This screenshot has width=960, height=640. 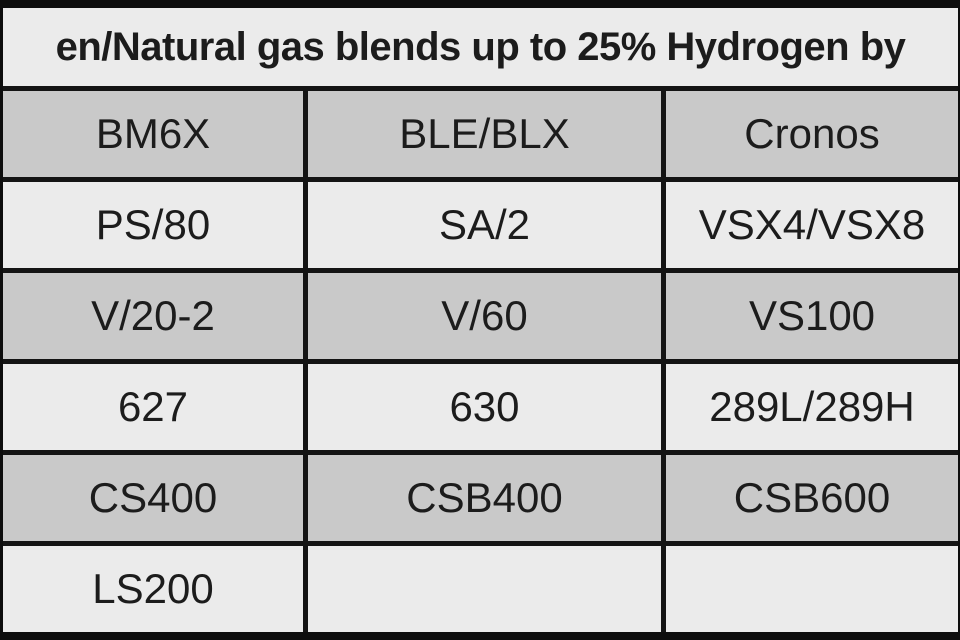 I want to click on table-cell: 289L/289H, so click(x=812, y=407).